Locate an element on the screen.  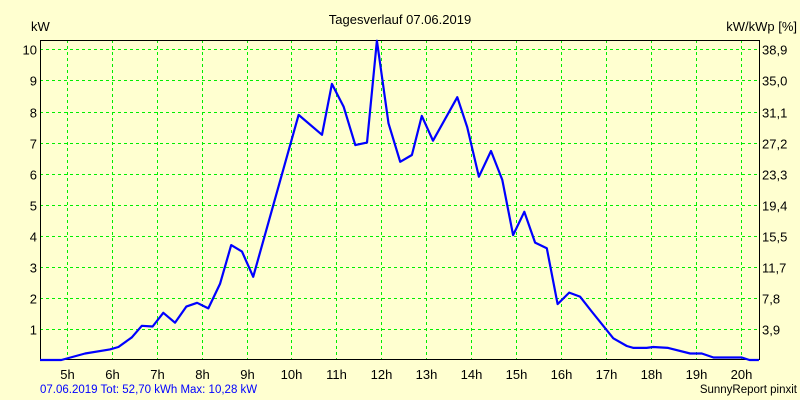
footer-summary: 07.06.2019 Tot: 52,70 kWh Max: 10,28 kW is located at coordinates (148, 390).